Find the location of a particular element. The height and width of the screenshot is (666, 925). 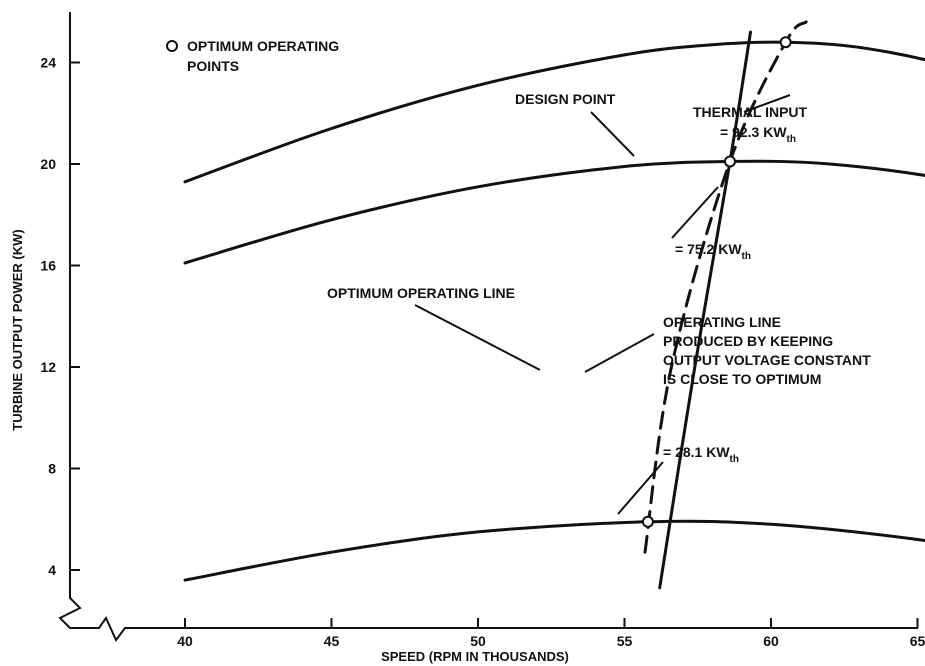

annotation-thermal-input: THERMAL INPUT is located at coordinates (750, 112).